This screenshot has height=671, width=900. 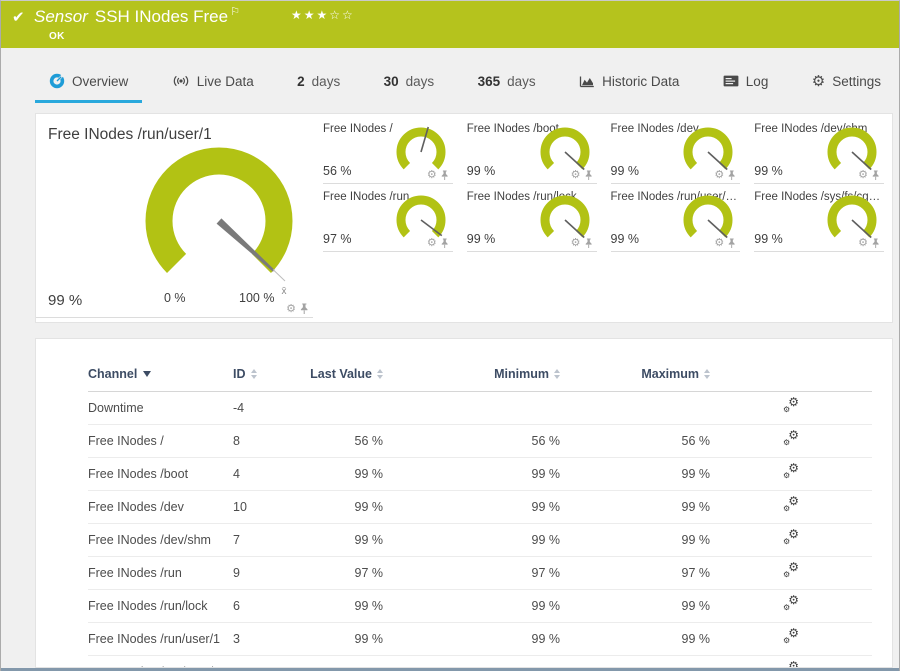 I want to click on tab-30-days: 30 days, so click(x=409, y=81).